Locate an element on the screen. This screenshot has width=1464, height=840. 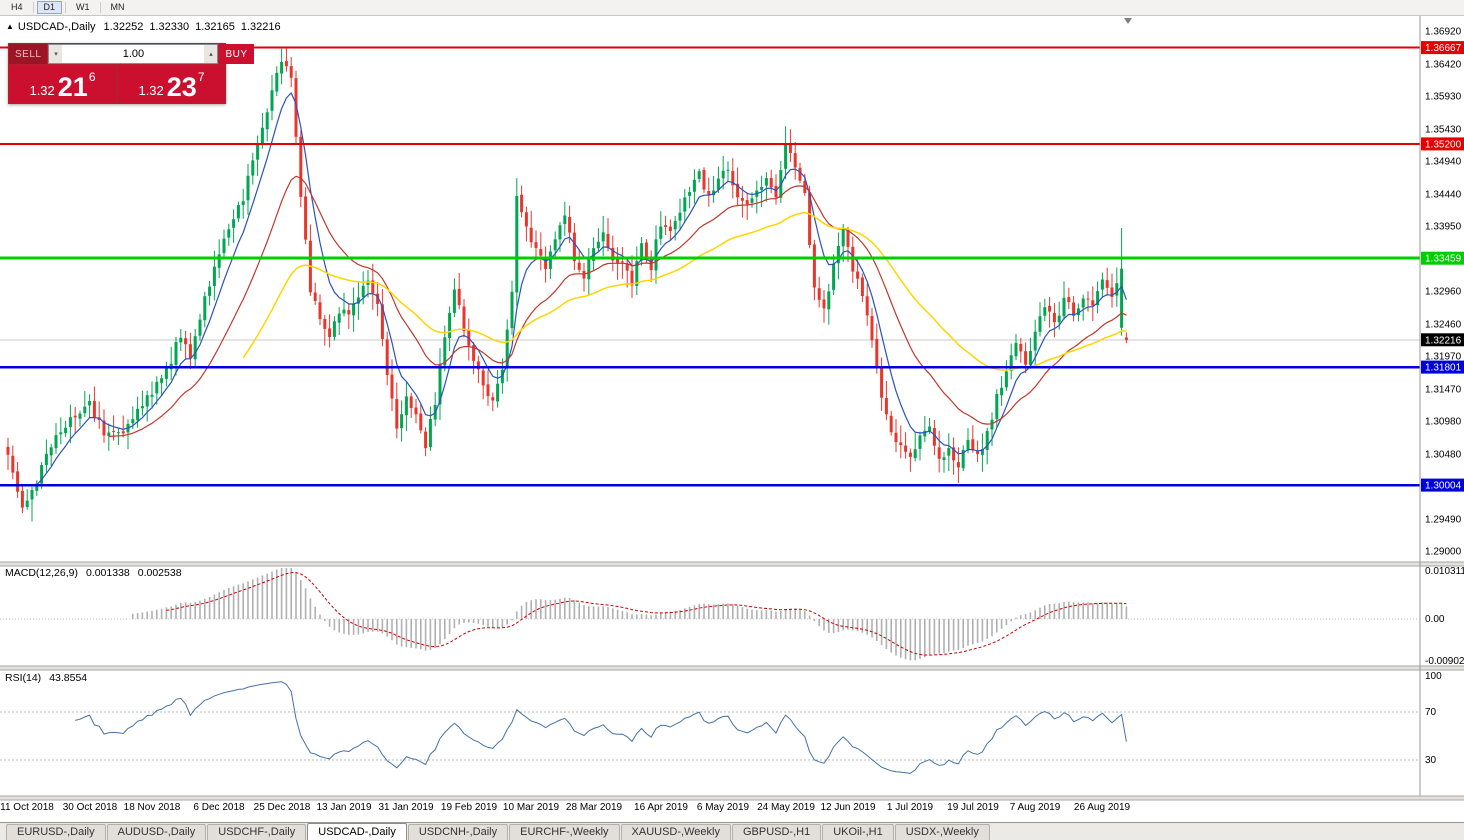
lot-size-input is located at coordinates (133, 54).